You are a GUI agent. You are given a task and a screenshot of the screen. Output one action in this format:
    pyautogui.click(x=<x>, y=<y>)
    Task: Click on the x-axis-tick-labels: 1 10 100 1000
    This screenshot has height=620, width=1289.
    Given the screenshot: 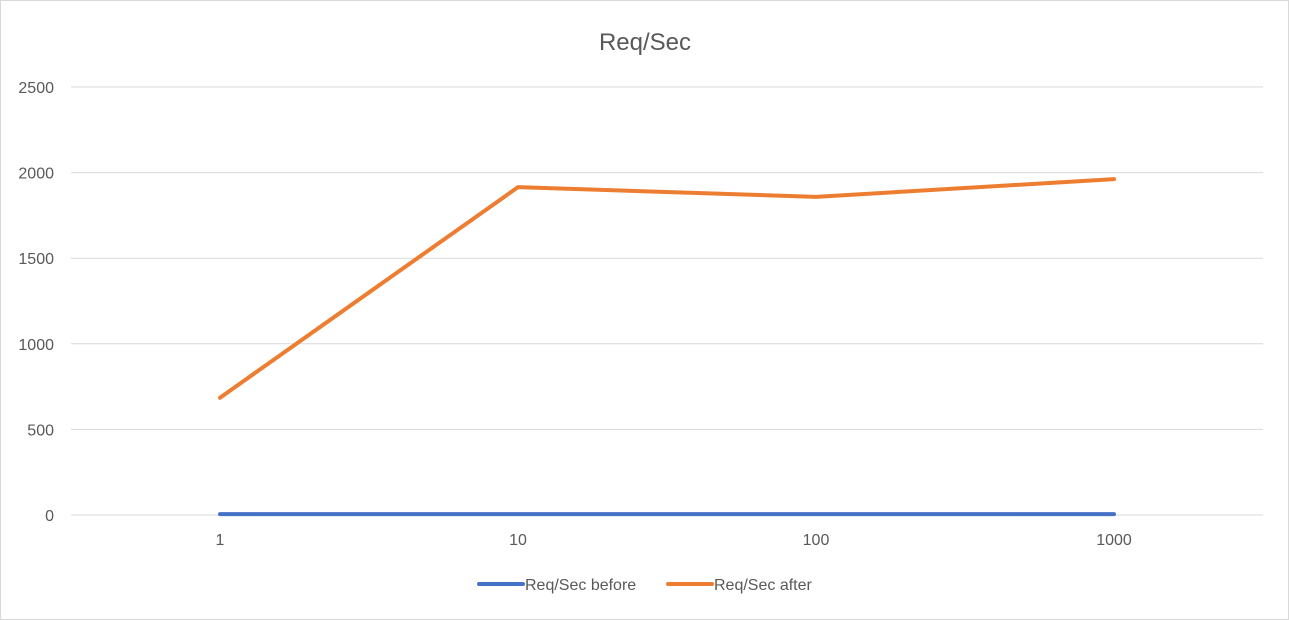 What is the action you would take?
    pyautogui.click(x=674, y=540)
    